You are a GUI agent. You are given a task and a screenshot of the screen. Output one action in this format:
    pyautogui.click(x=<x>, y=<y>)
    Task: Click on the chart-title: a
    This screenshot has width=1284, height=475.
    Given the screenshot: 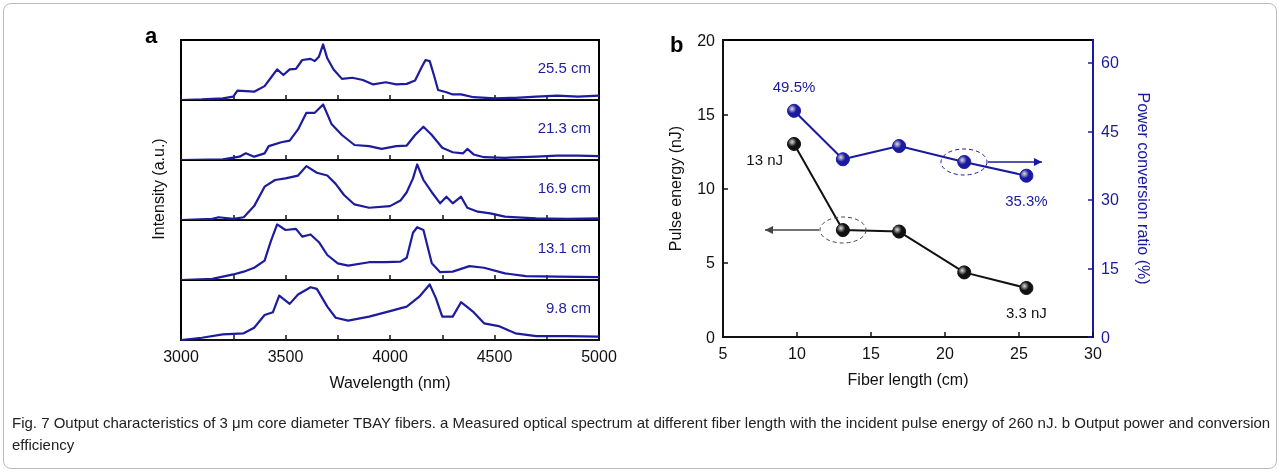 What is the action you would take?
    pyautogui.click(x=151, y=35)
    